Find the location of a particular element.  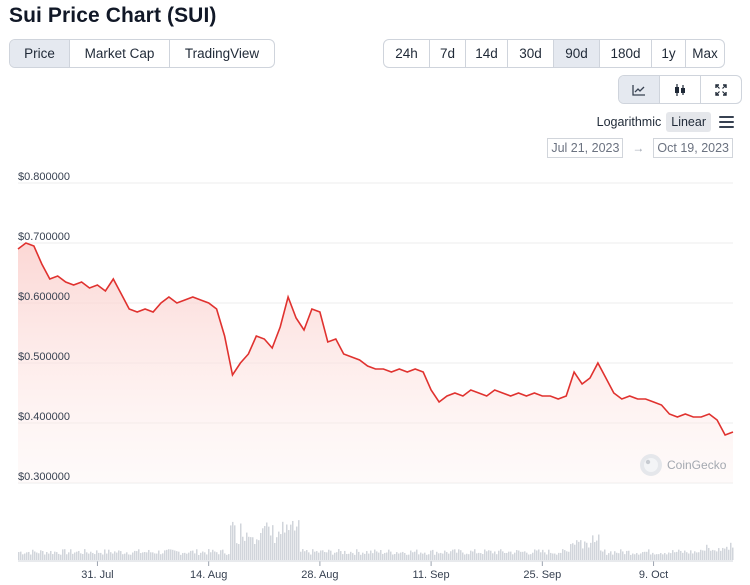

range-90d-button: 90d is located at coordinates (577, 53).